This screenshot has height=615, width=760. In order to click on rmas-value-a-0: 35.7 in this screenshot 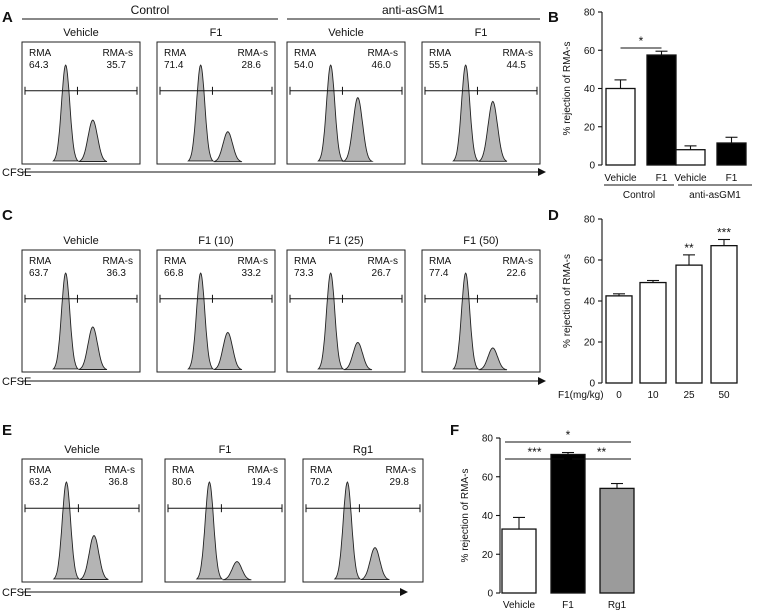, I will do `click(117, 65)`.